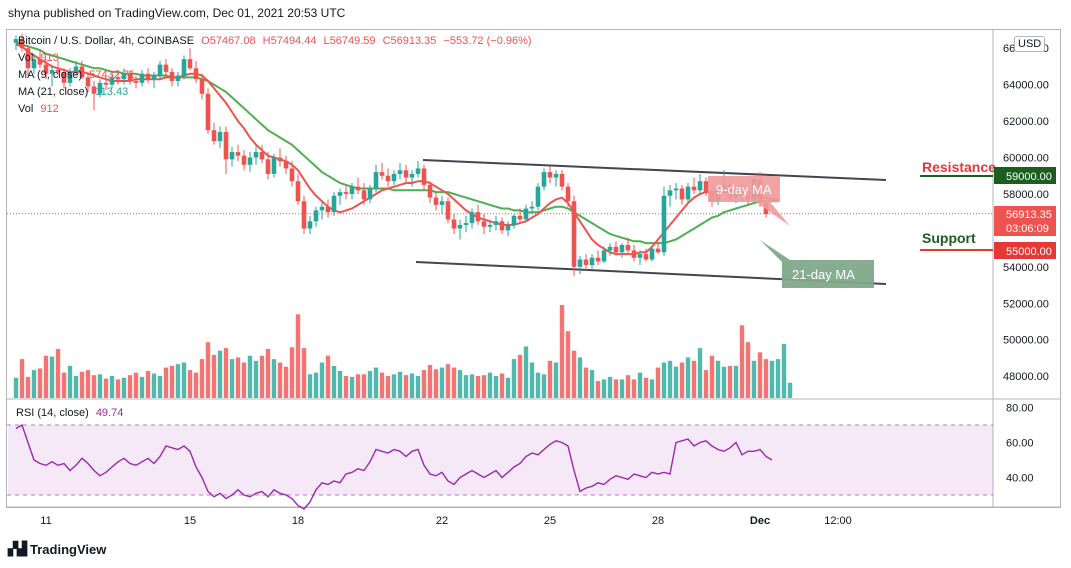  I want to click on rsi-line, so click(394, 466).